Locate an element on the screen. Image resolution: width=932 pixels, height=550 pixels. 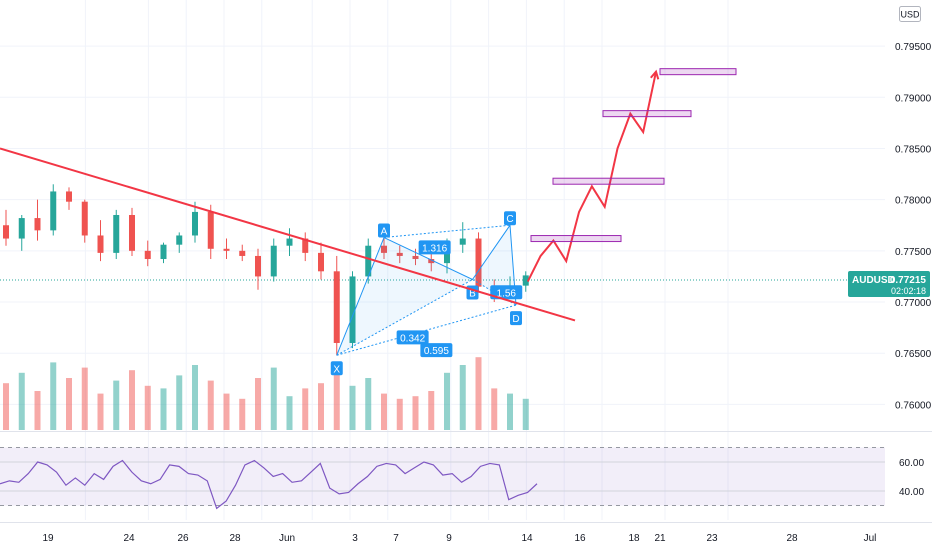
time-tick-label: 18 is located at coordinates (634, 538).